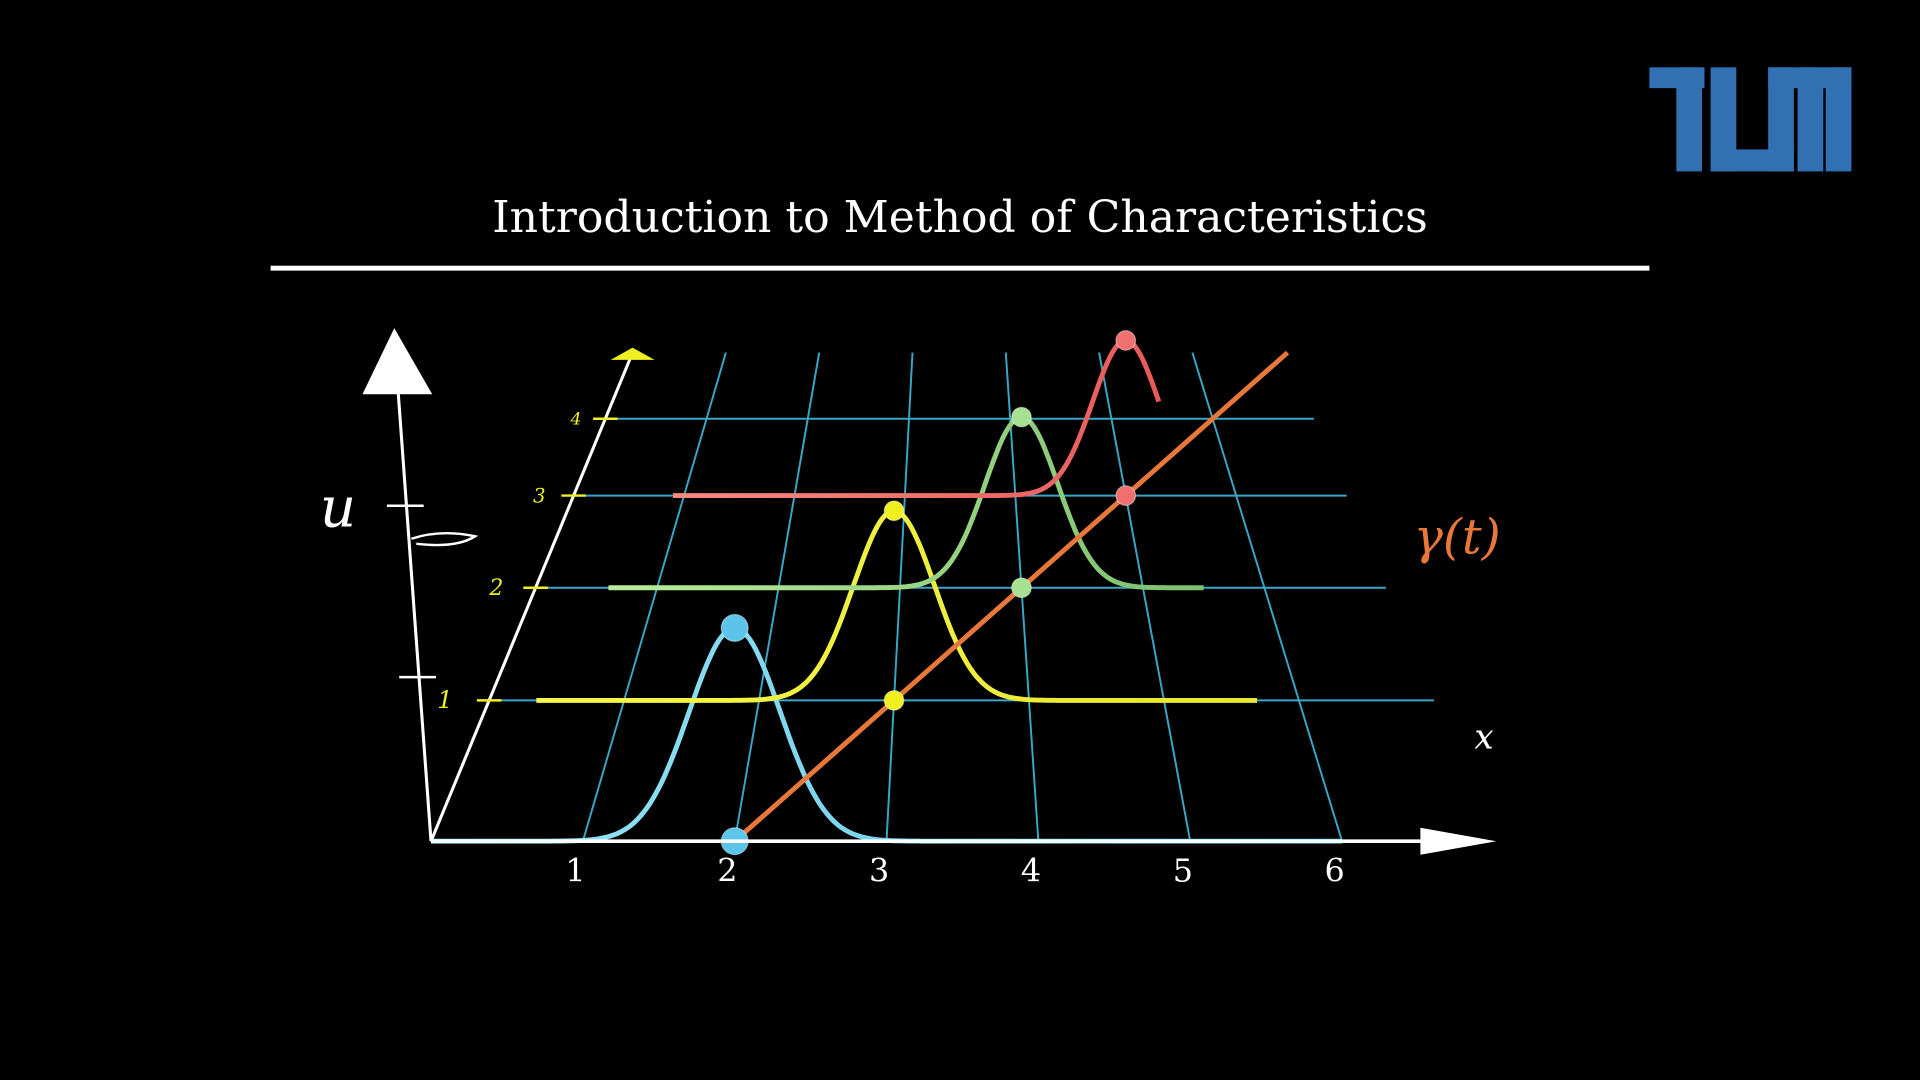 The image size is (1920, 1080). I want to click on t-tick-label: 2, so click(495, 588).